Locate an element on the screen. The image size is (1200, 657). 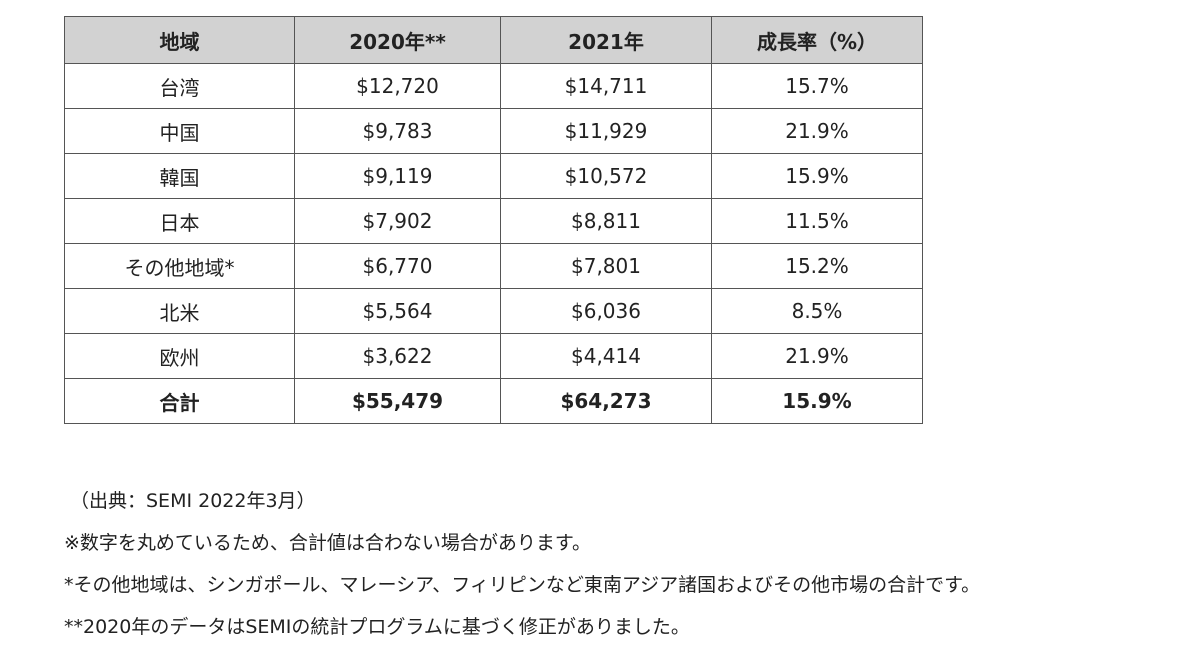
total-label: 合計 is located at coordinates (179, 401).